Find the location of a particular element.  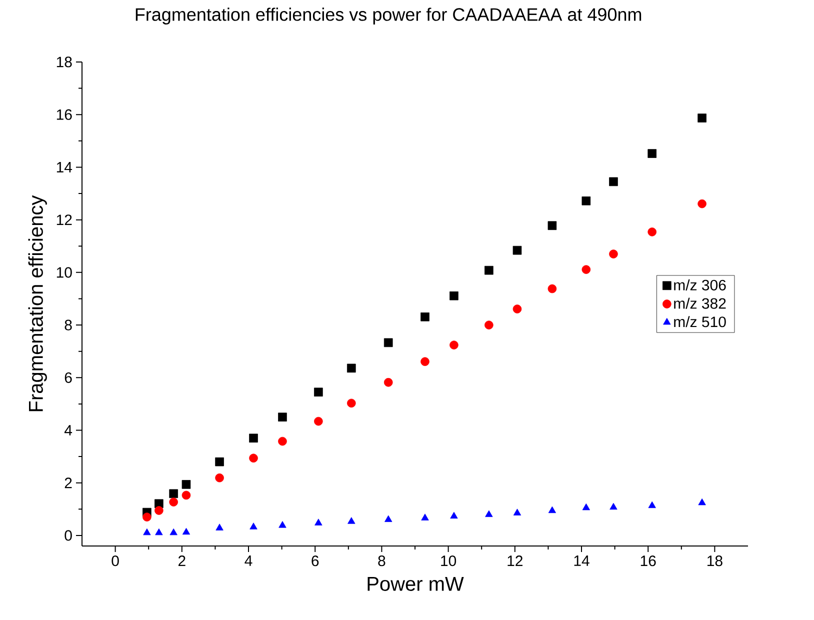

y-tick-label: 10 is located at coordinates (64, 272).